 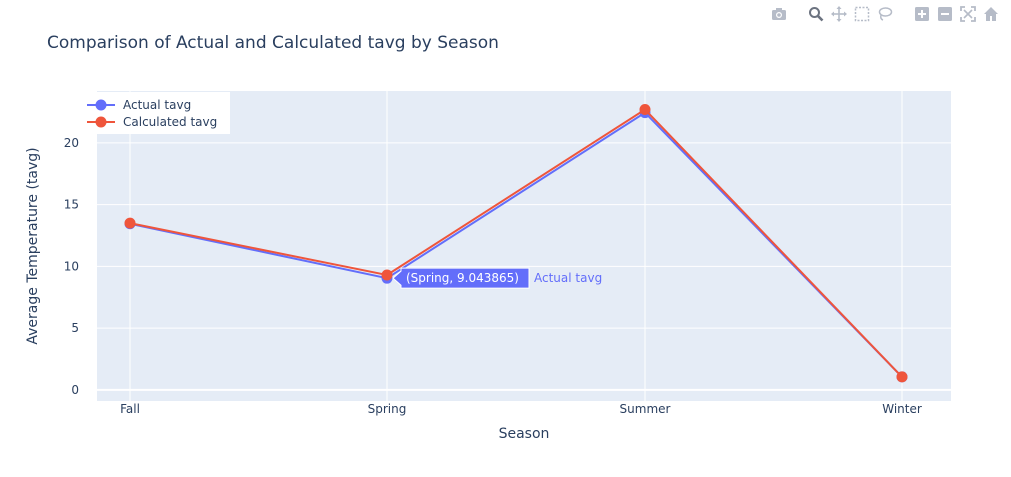 What do you see at coordinates (71, 205) in the screenshot?
I see `y-tick-label: 15` at bounding box center [71, 205].